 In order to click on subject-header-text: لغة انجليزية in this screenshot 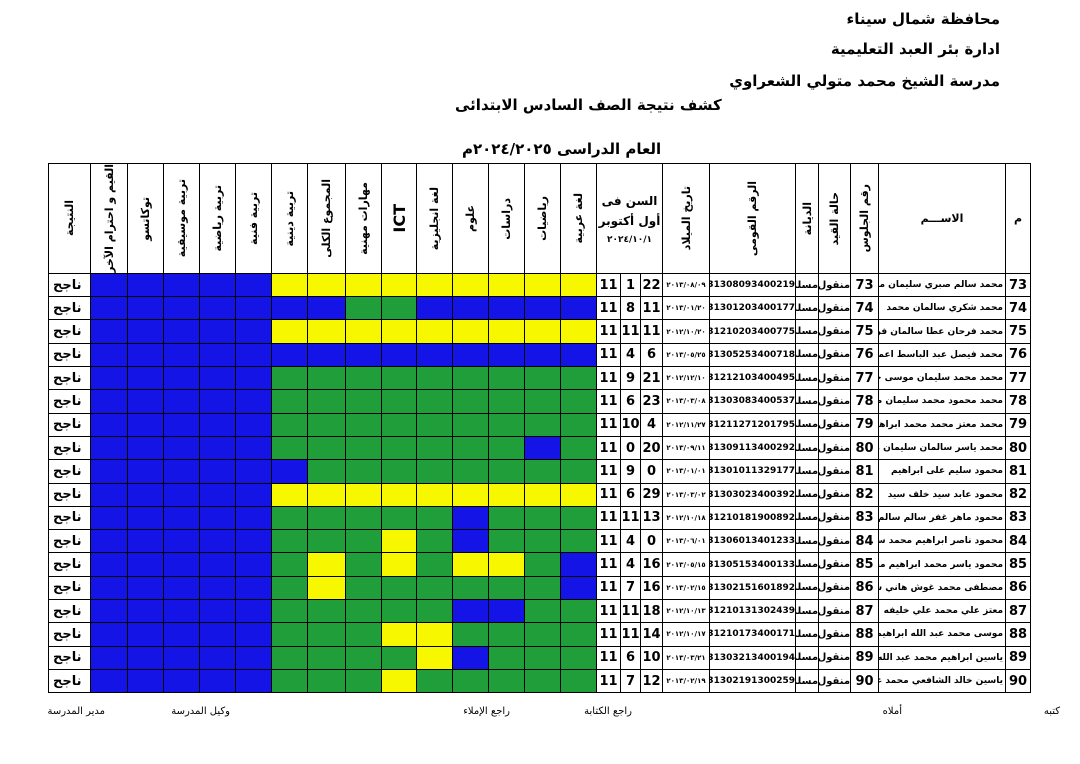, I will do `click(434, 218)`.